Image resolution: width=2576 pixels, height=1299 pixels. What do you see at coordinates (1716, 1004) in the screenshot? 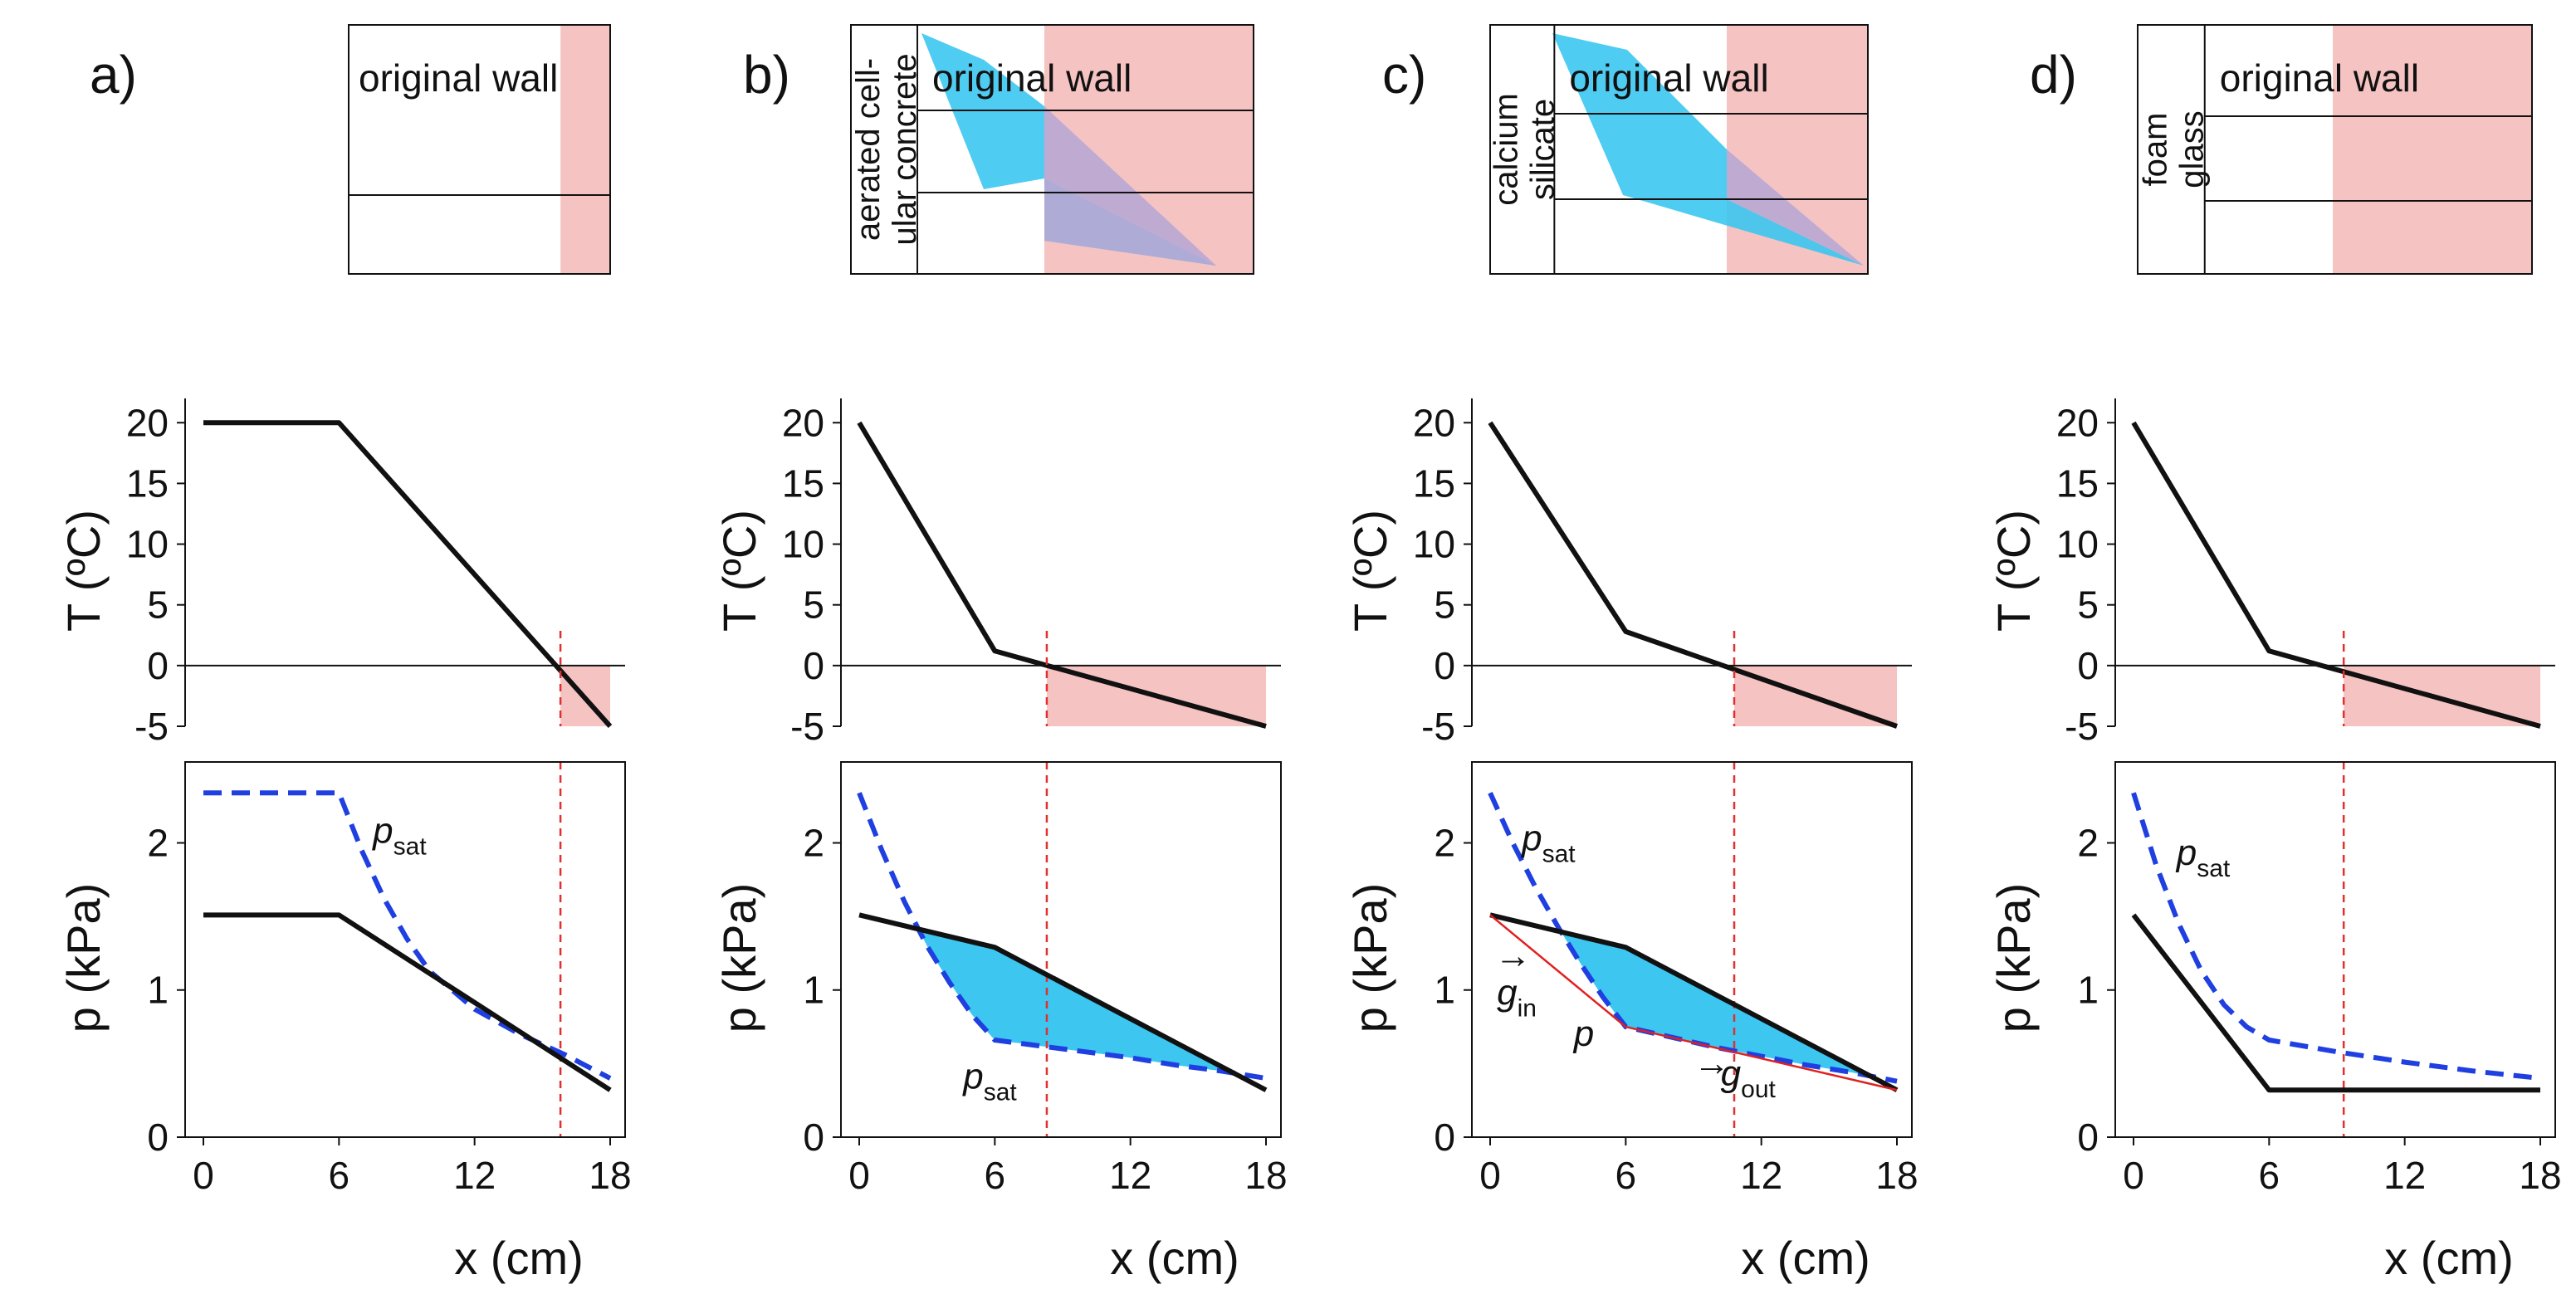
I see `condensation-area-fill` at bounding box center [1716, 1004].